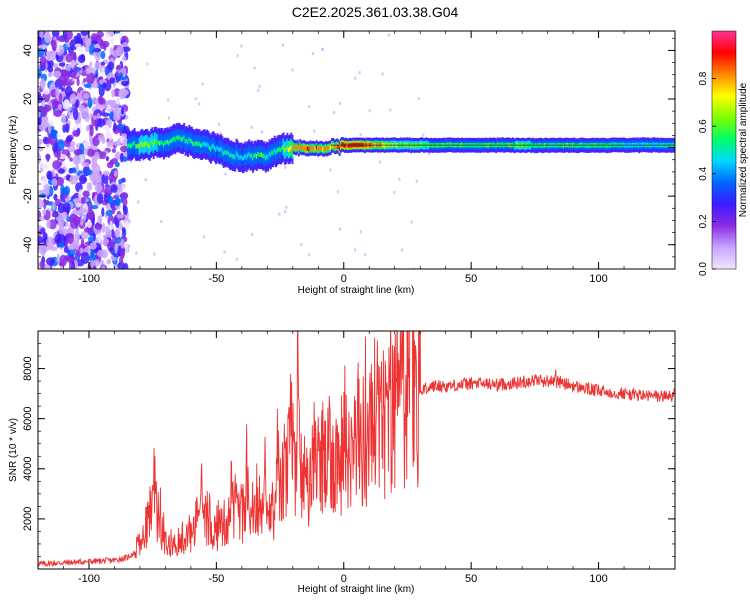 The height and width of the screenshot is (600, 750). What do you see at coordinates (375, 12) in the screenshot?
I see `figure-title: C2E2.2025.361.03.38.G04` at bounding box center [375, 12].